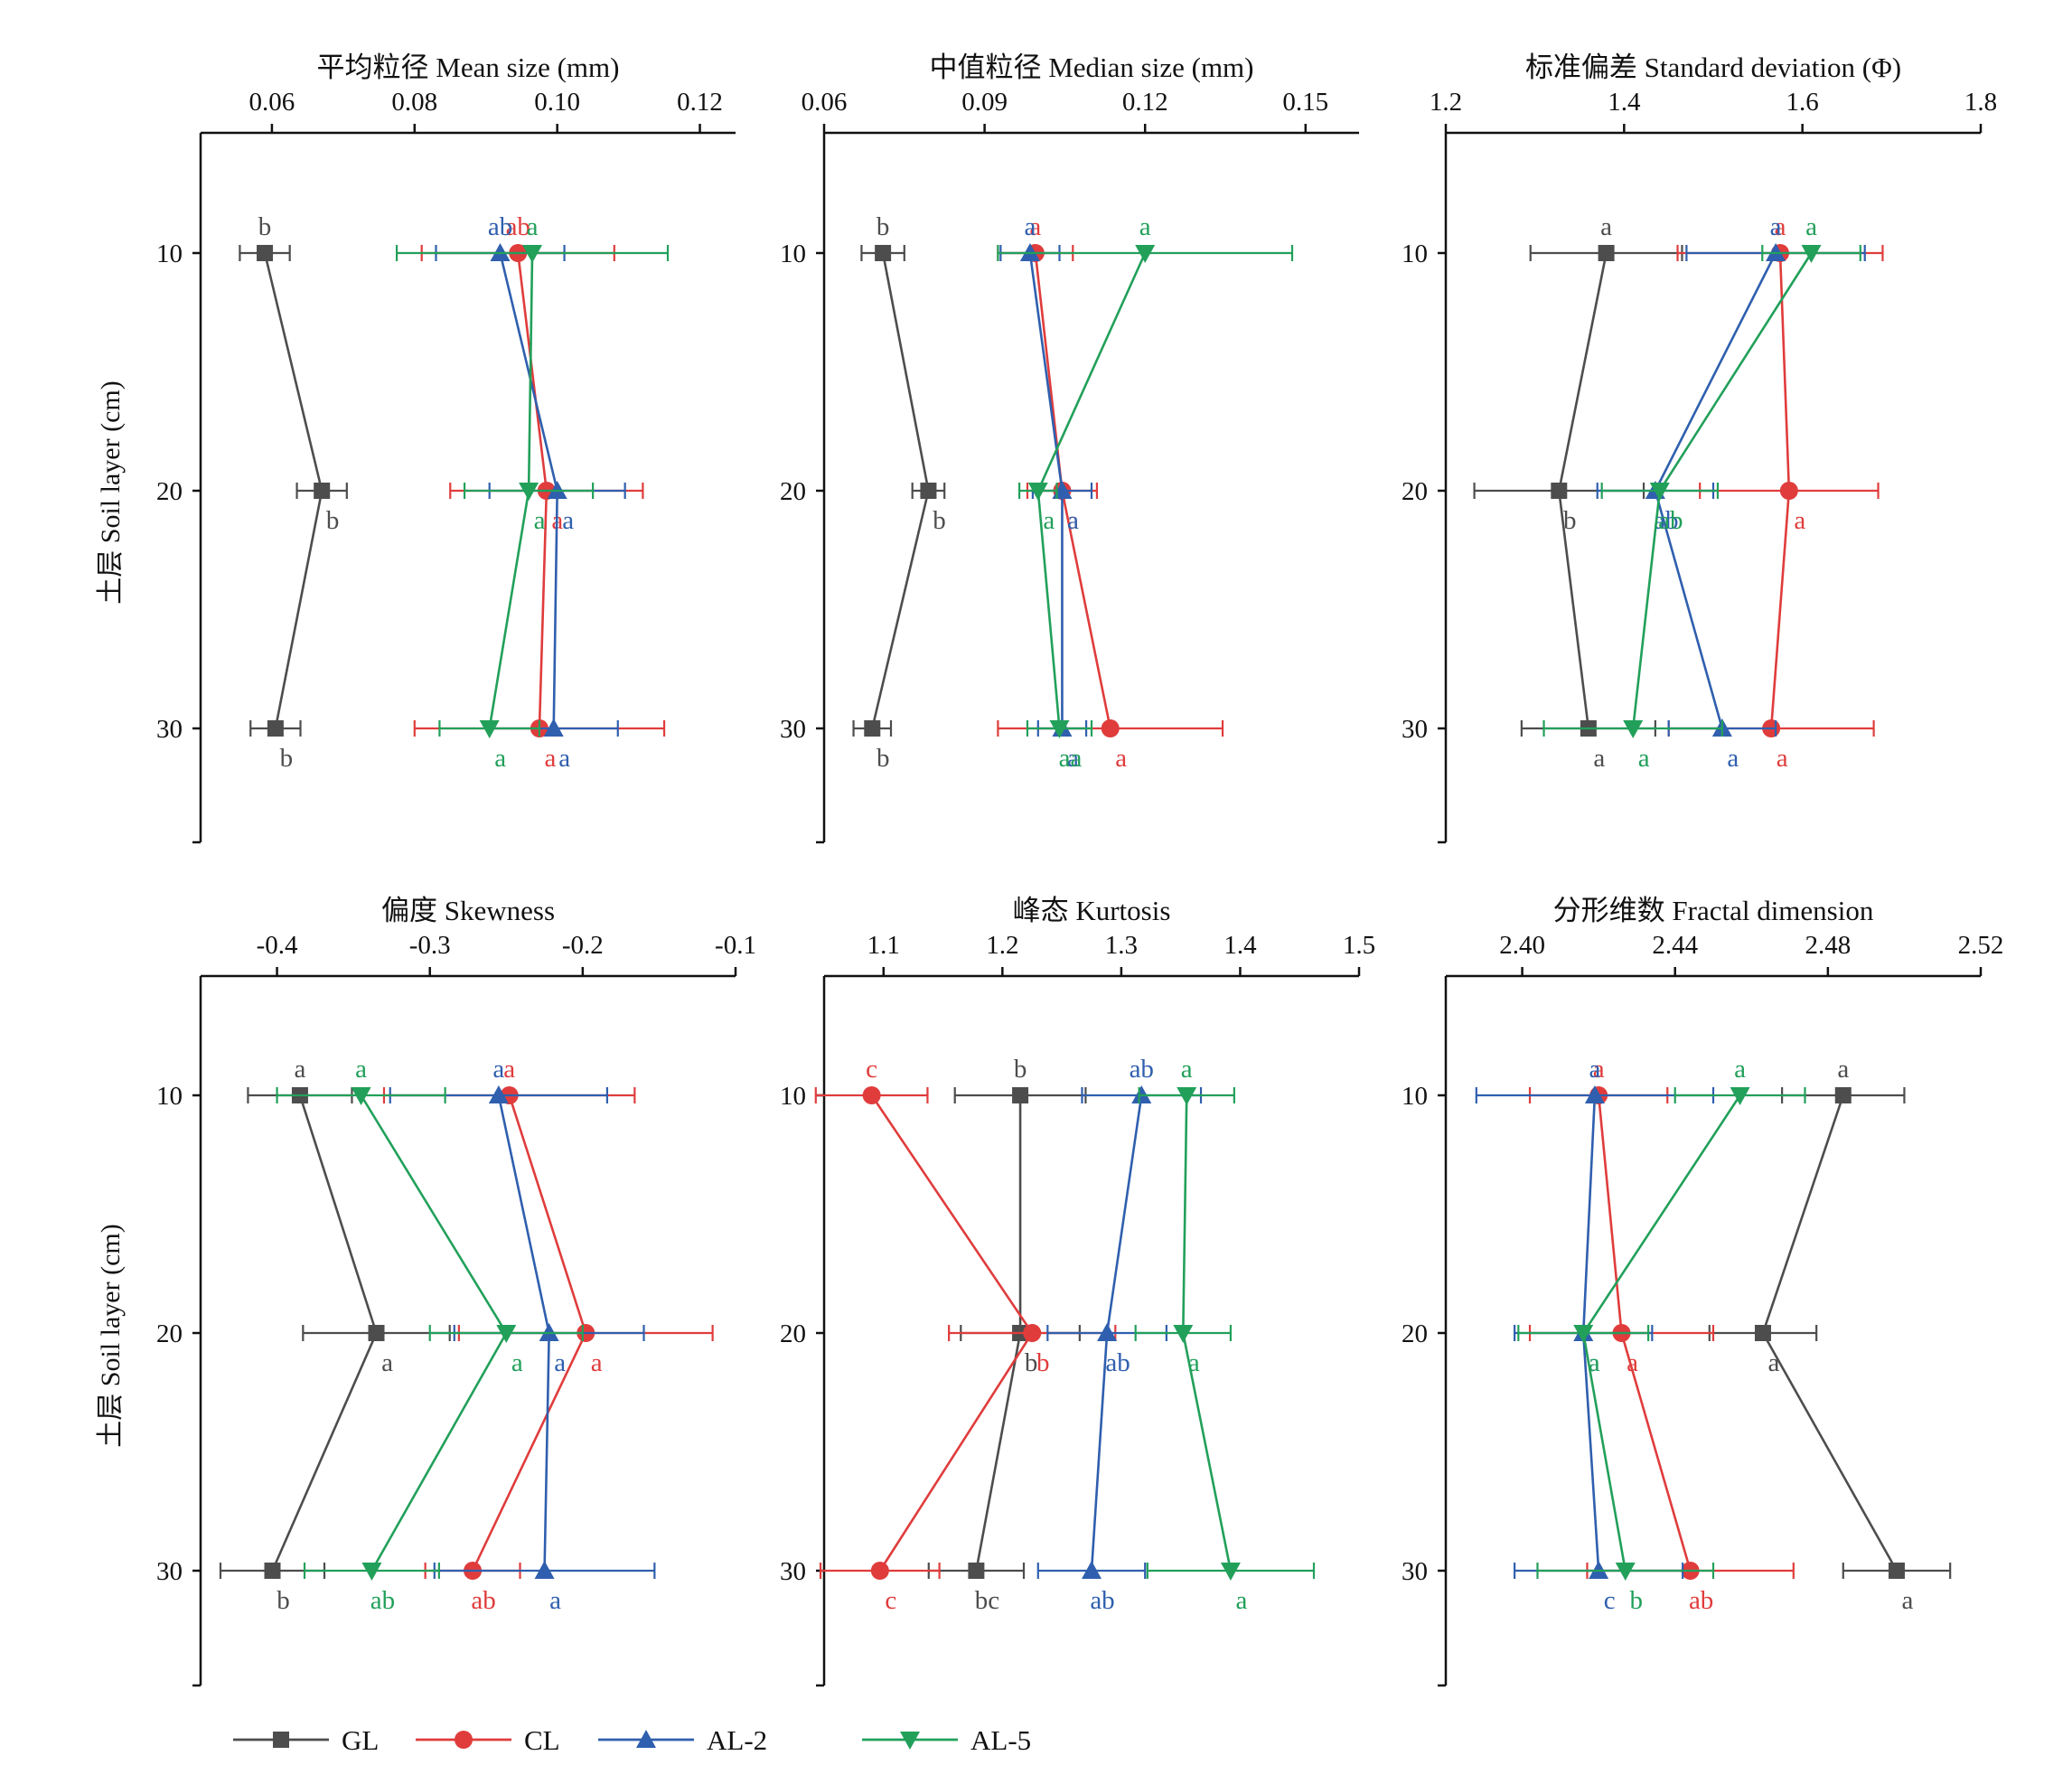  What do you see at coordinates (984, 102) in the screenshot?
I see `x-tick-label: 0.09` at bounding box center [984, 102].